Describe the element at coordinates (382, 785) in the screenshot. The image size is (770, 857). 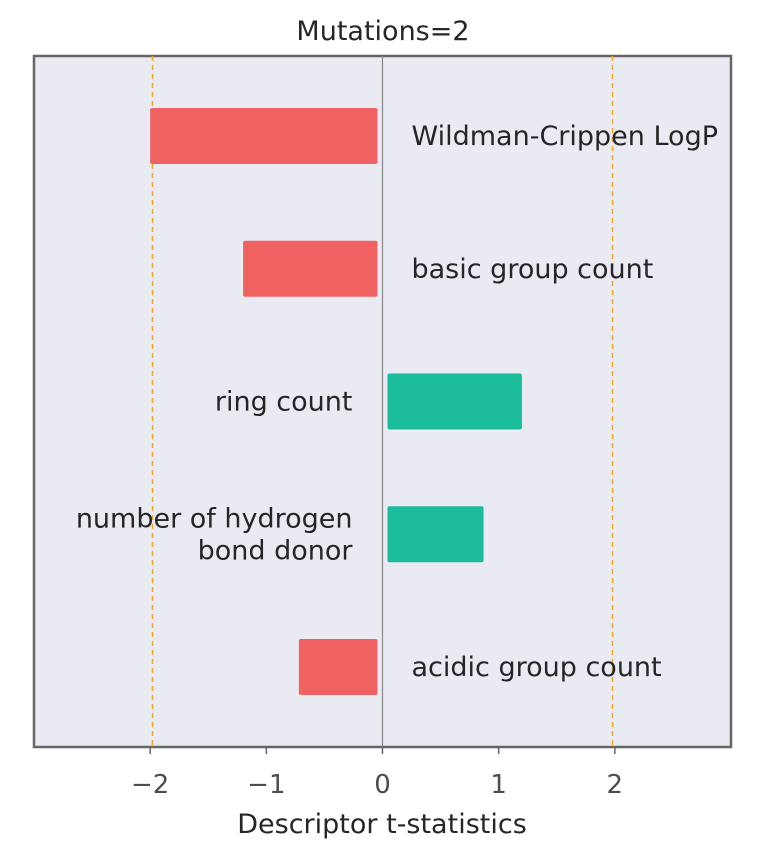
I see `x-tick-label-3: 0` at that location.